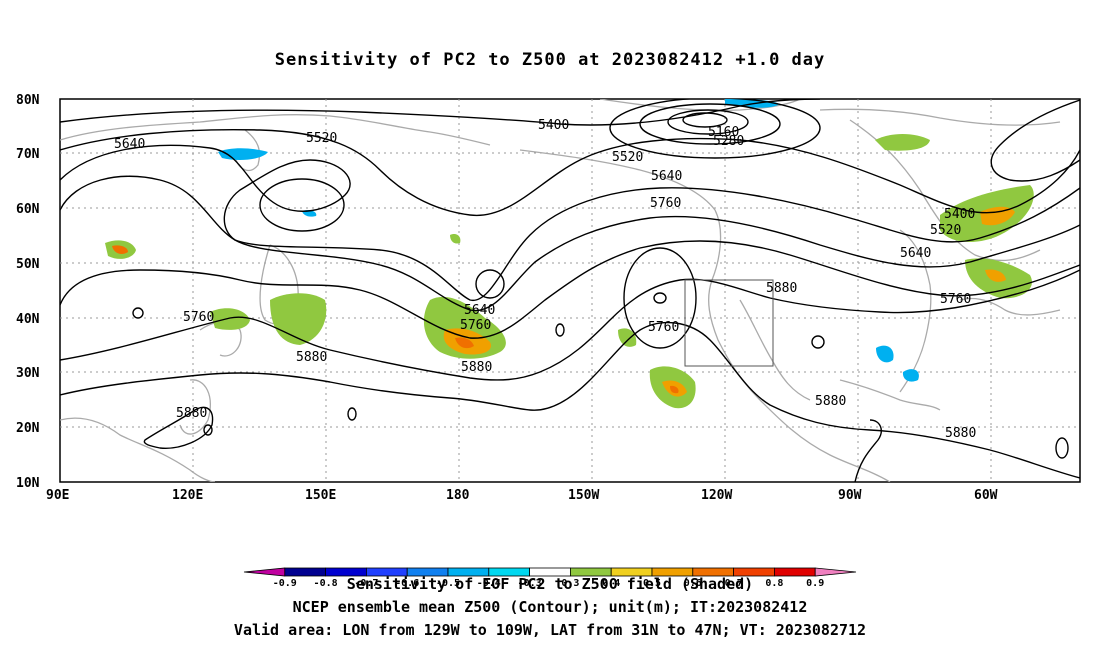 The image size is (1100, 650). Describe the element at coordinates (28, 319) in the screenshot. I see `lat-label: 40N` at that location.